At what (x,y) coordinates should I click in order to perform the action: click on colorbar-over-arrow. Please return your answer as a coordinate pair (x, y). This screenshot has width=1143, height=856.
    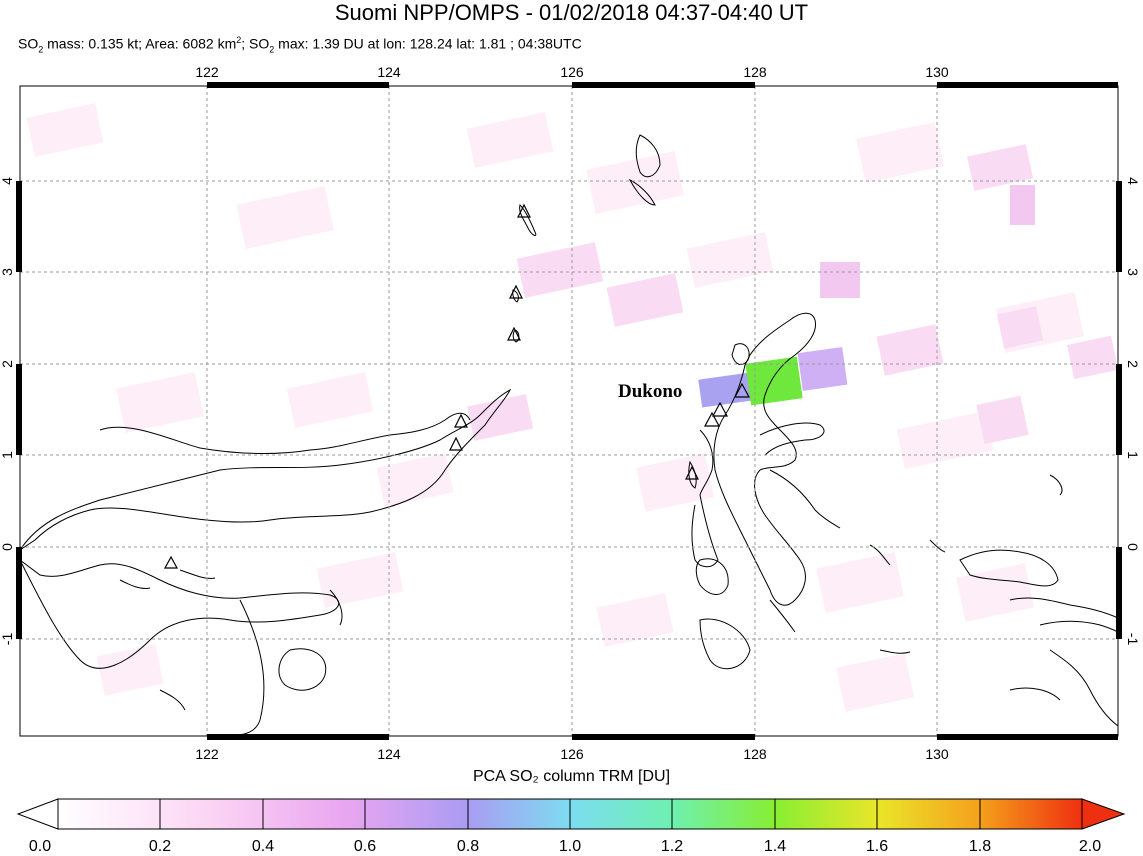
    Looking at the image, I should click on (1103, 814).